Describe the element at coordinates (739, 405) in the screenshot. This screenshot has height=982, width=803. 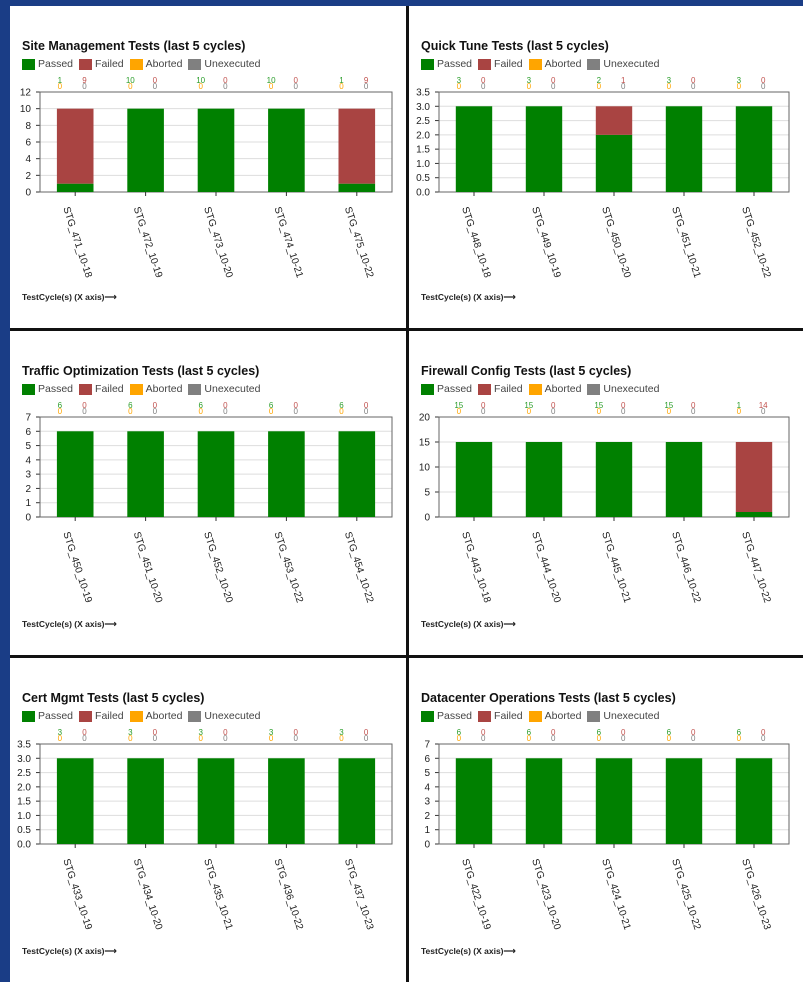
I see `count-label-passed: 1` at that location.